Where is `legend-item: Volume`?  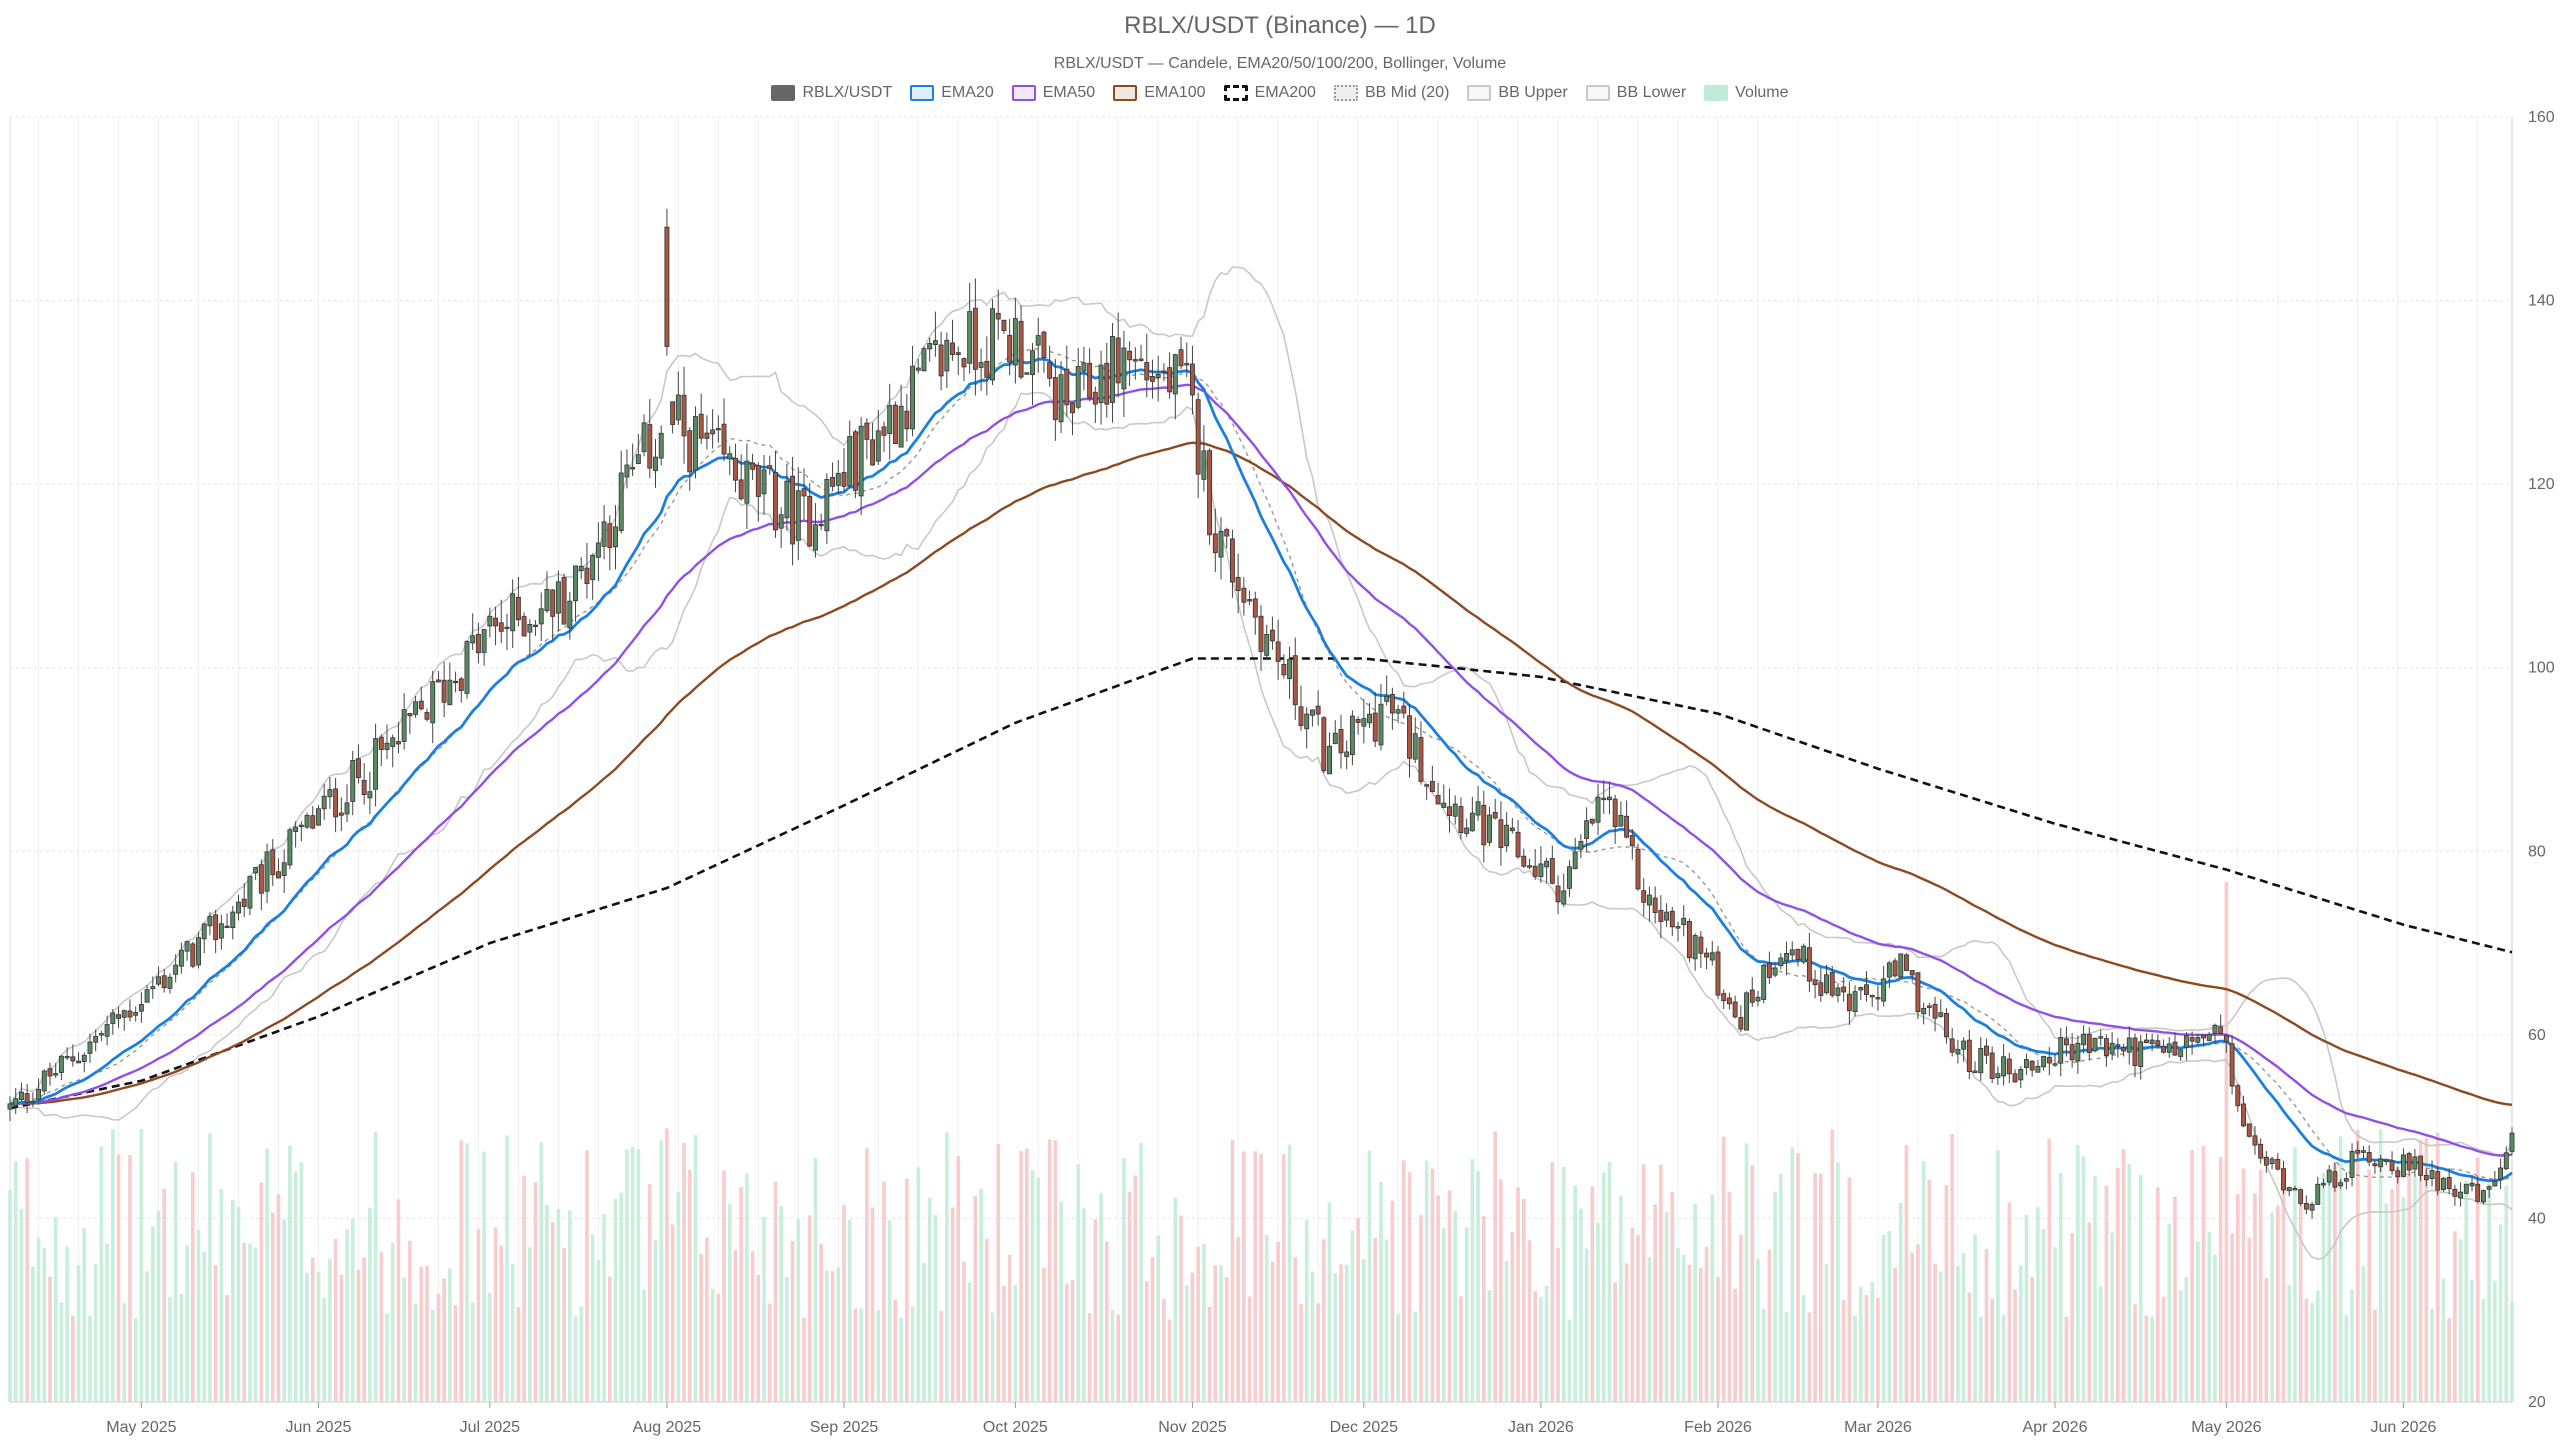
legend-item: Volume is located at coordinates (1746, 93).